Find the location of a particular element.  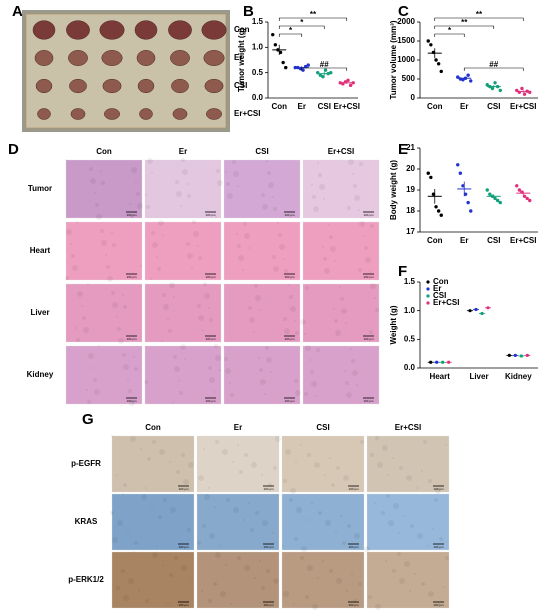

x-tick-label: Con is located at coordinates (435, 240).